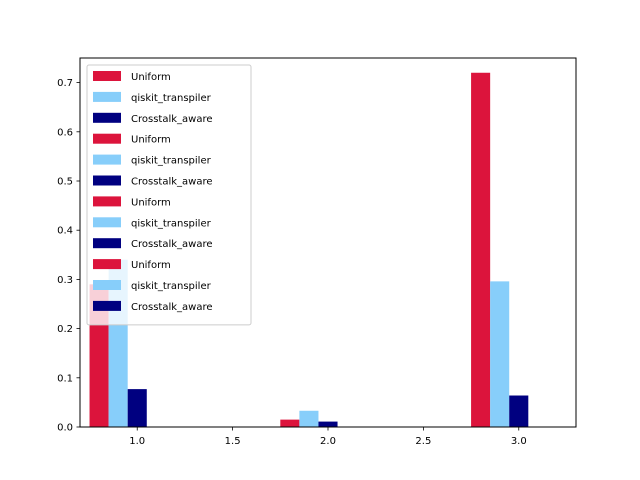 This screenshot has width=640, height=480. What do you see at coordinates (65, 231) in the screenshot?
I see `y-tick-label: 0.4` at bounding box center [65, 231].